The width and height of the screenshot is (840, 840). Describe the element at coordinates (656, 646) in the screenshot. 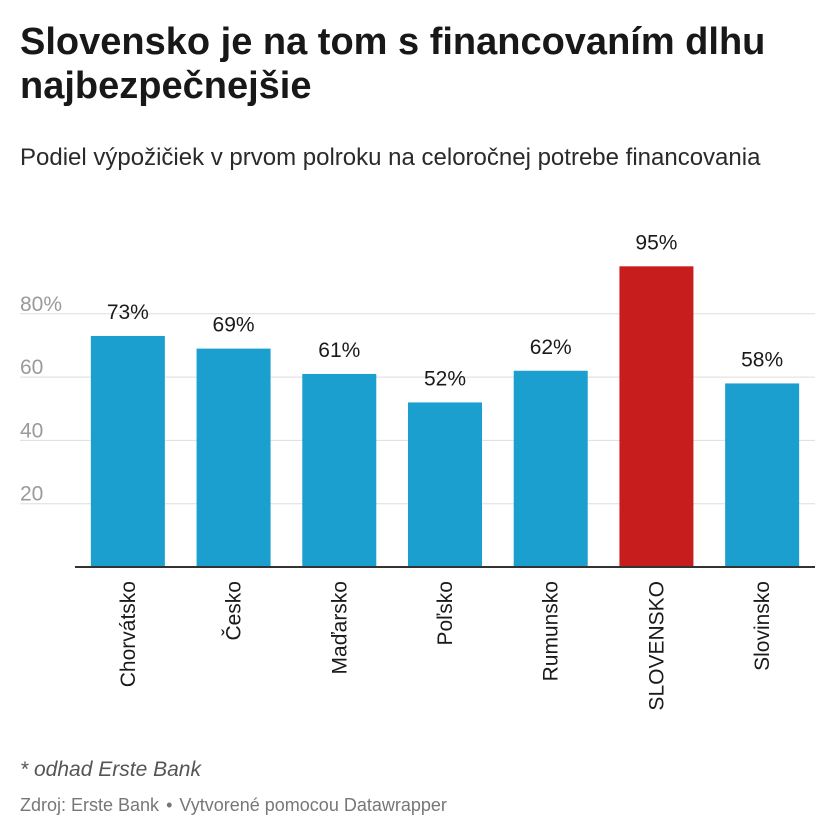

I see `x-tick-label: SLOVENSKO` at that location.